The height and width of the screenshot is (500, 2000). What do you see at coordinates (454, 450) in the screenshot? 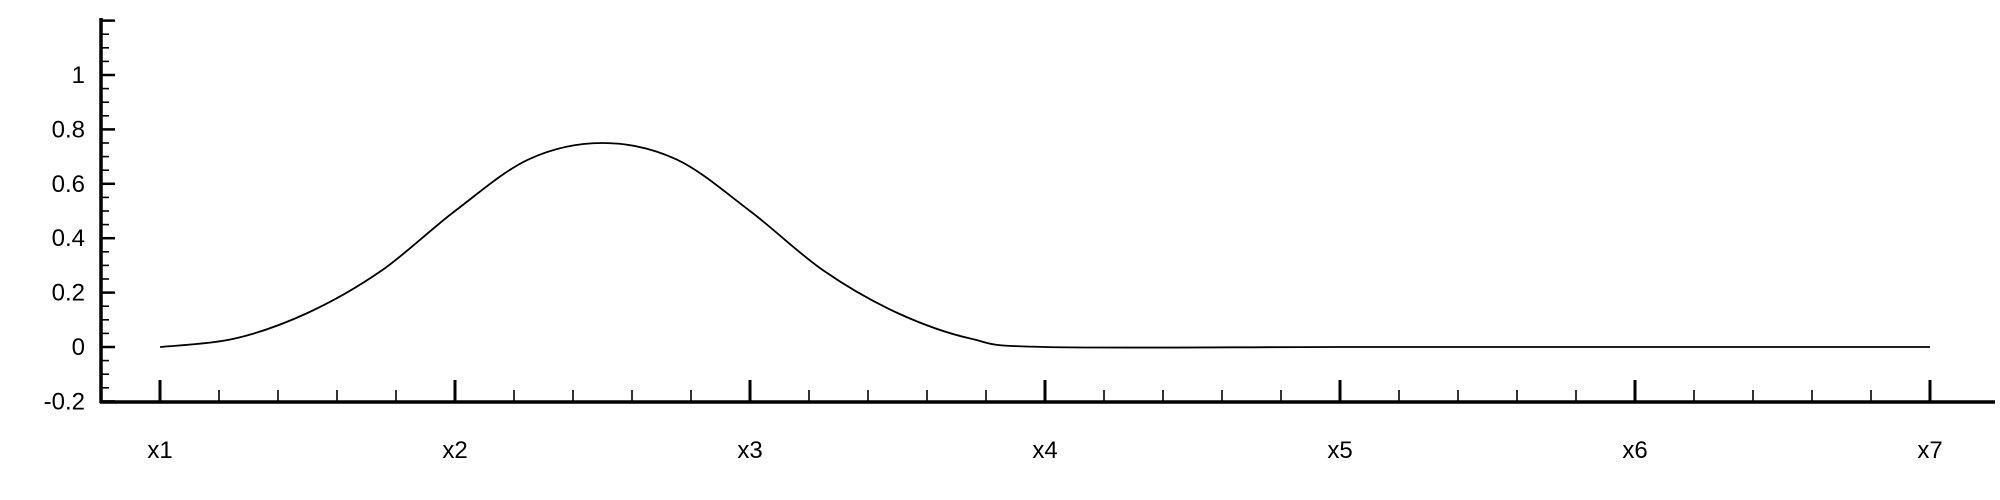
I see `x-tick-label: x2` at bounding box center [454, 450].